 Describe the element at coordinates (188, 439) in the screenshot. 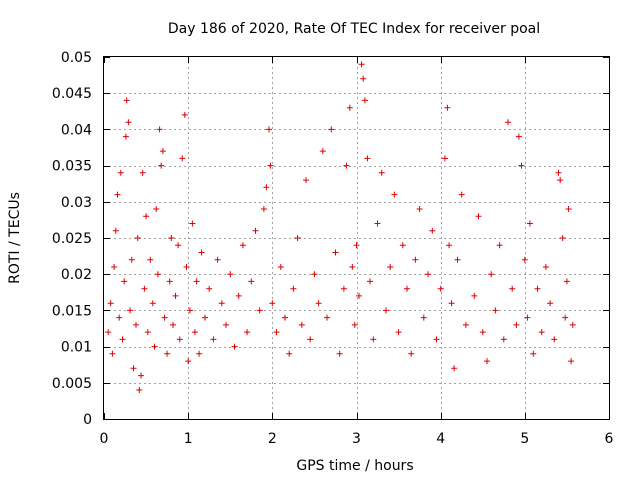

I see `x-tick-label: 1` at that location.